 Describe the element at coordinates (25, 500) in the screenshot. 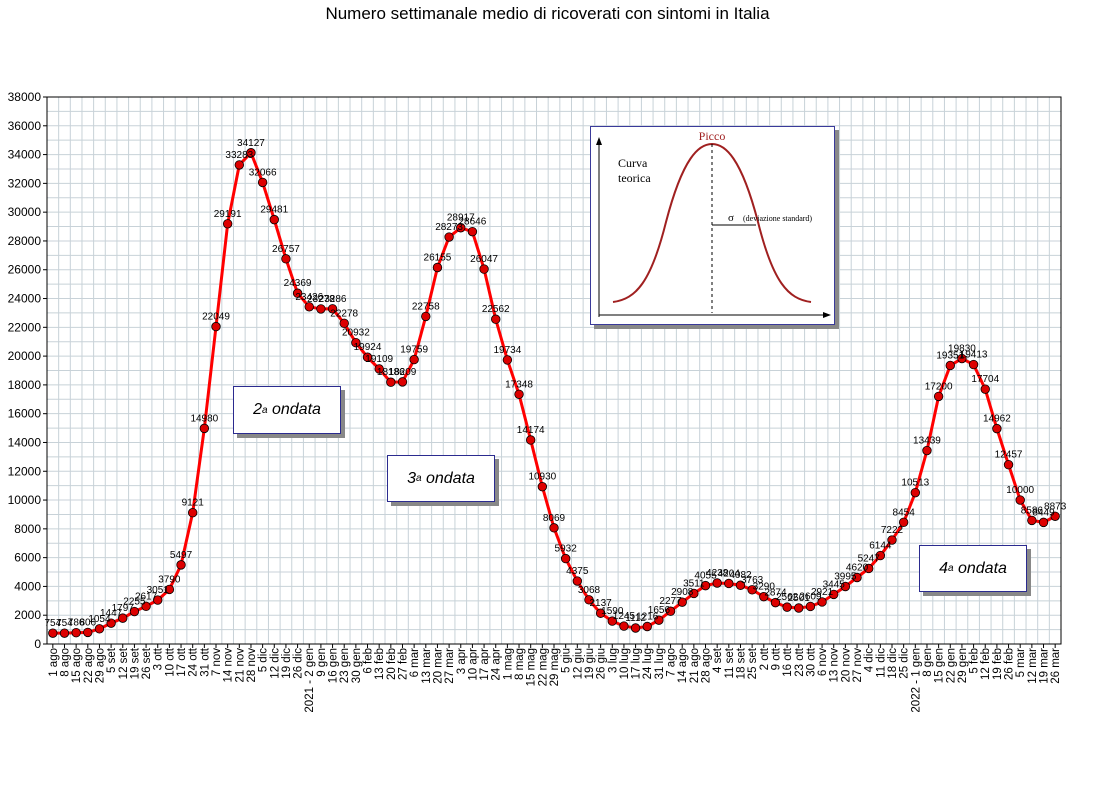

I see `y-tick-label: 10000` at that location.